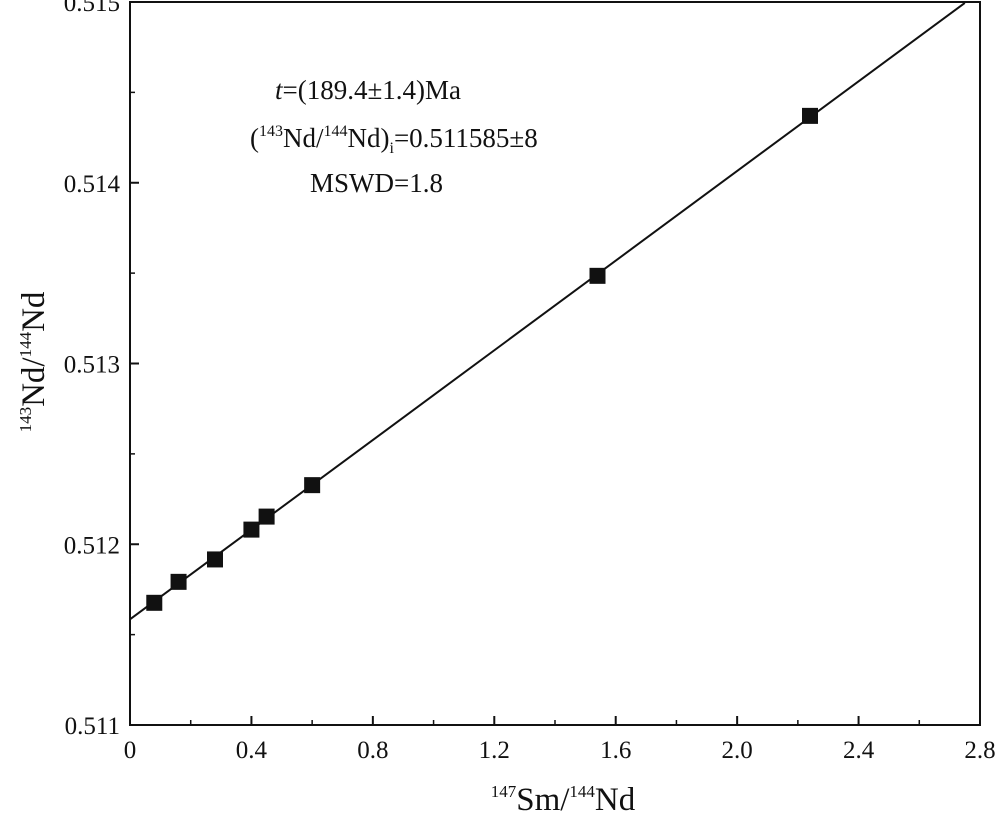  What do you see at coordinates (34, 361) in the screenshot?
I see `y-axis-label: 143Nd/144Nd` at bounding box center [34, 361].